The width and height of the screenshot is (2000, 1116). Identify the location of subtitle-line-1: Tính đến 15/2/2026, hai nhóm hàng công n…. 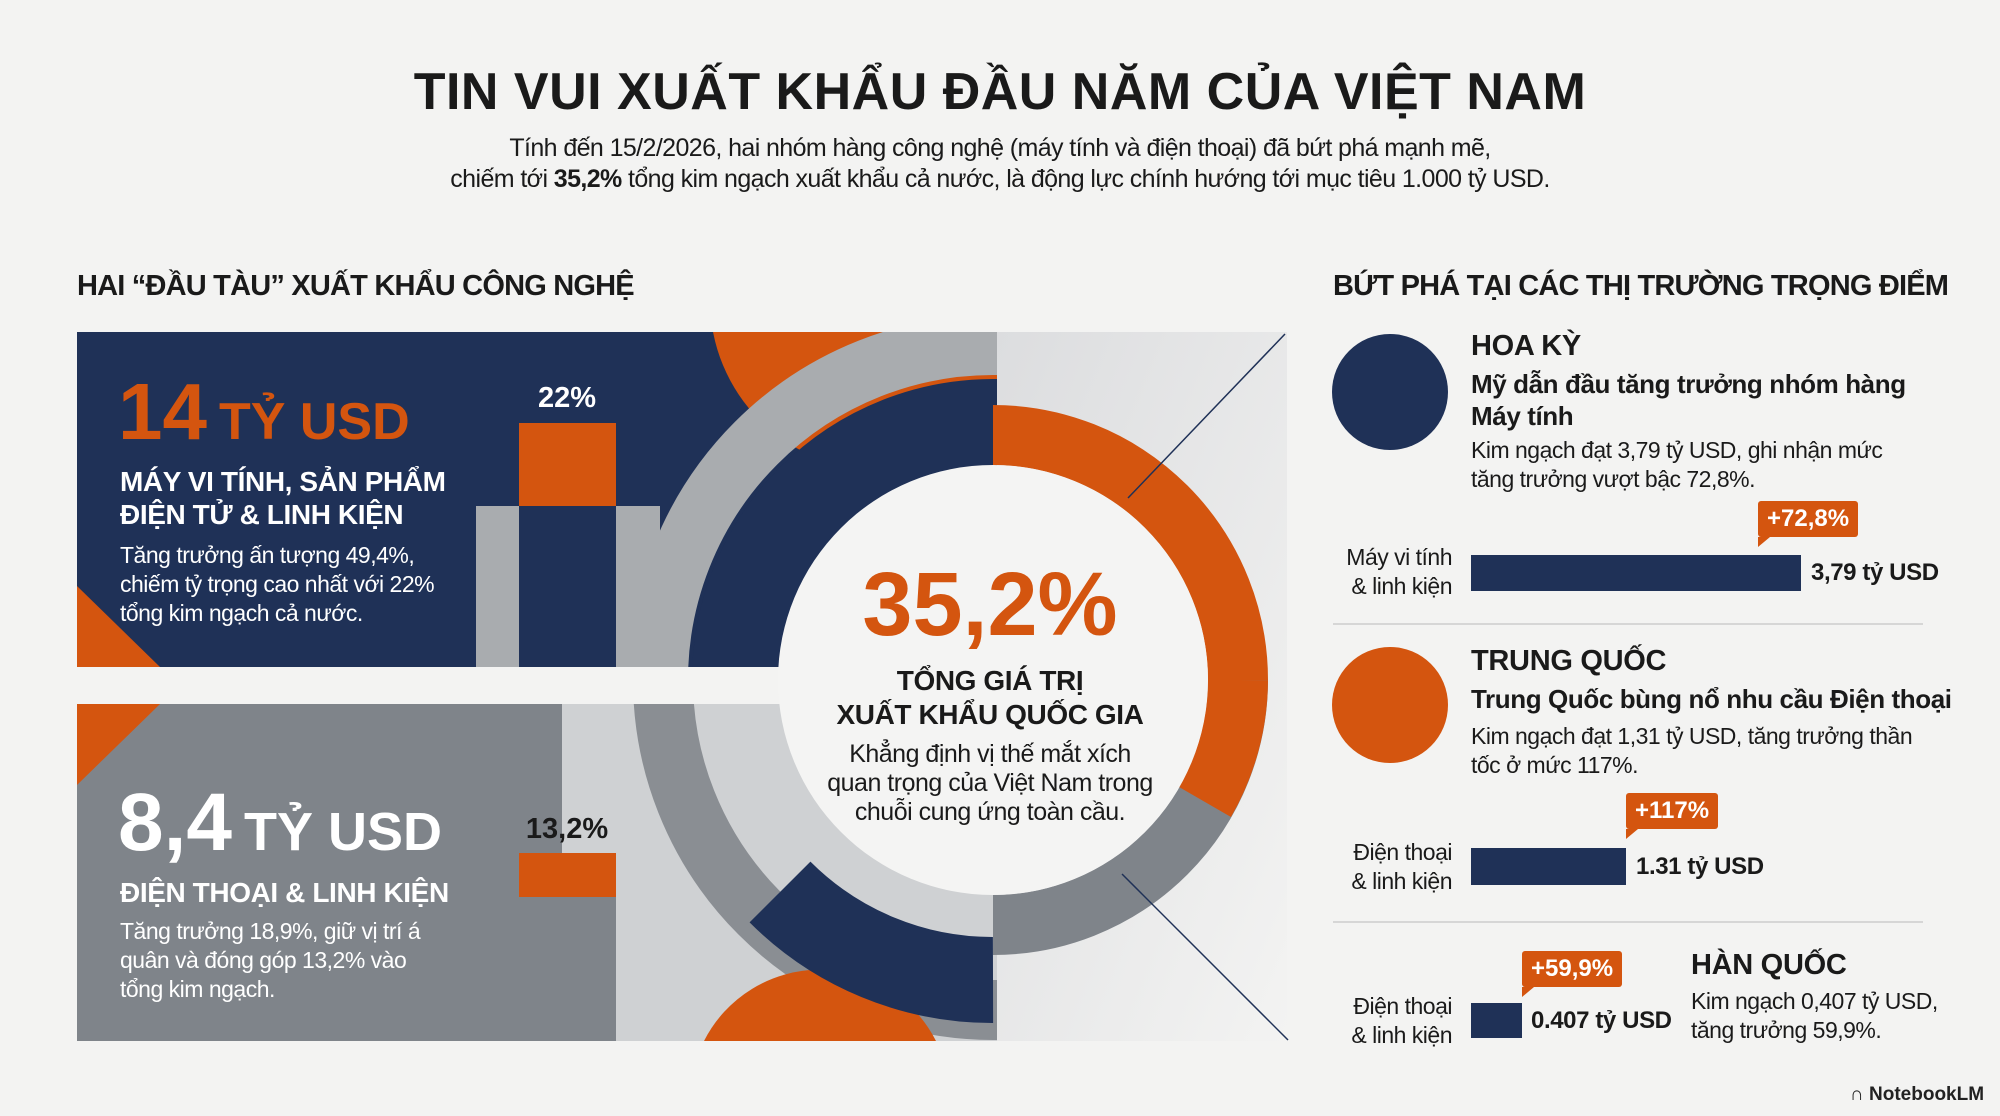
(1000, 148).